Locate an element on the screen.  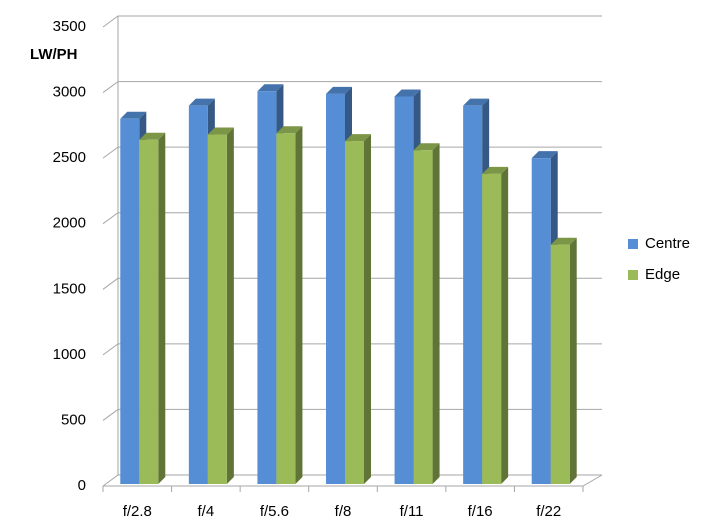
y-tick-label: 500 is located at coordinates (73, 419).